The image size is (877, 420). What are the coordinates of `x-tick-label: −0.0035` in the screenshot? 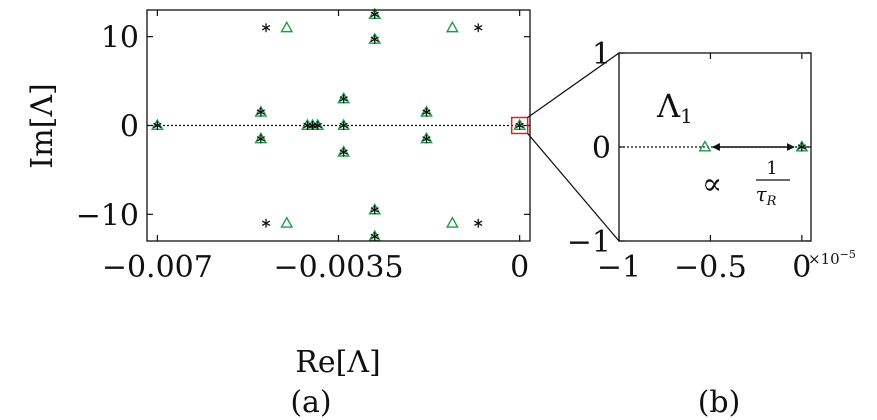 It's located at (338, 267).